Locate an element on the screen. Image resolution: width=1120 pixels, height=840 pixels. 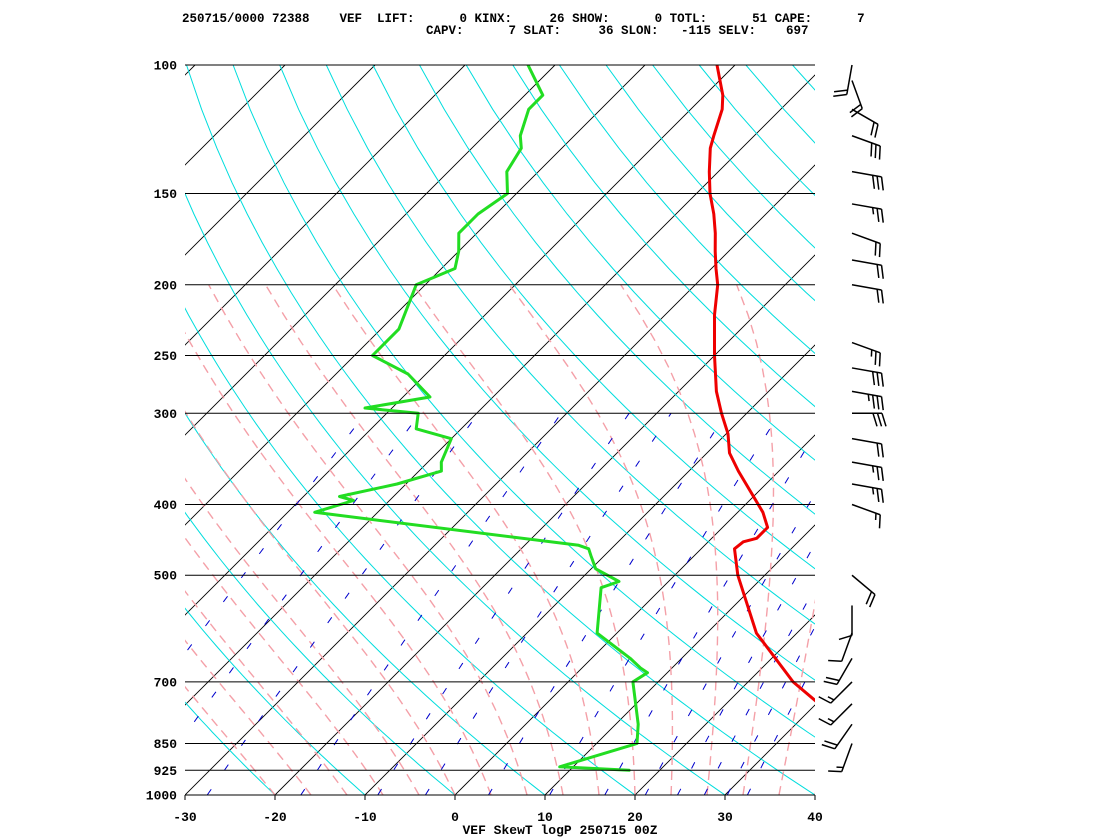
isotherm-line is located at coordinates (679, 659).